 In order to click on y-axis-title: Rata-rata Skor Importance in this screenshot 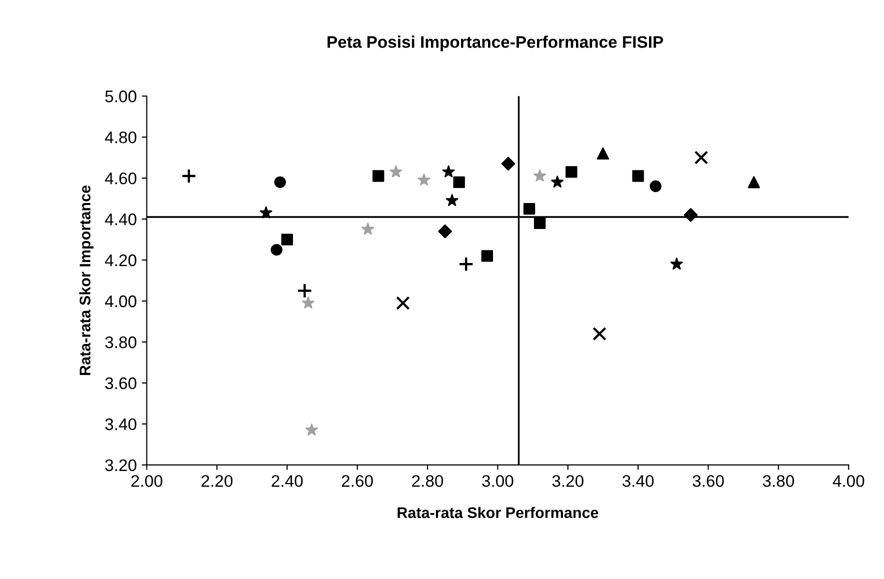, I will do `click(86, 281)`.